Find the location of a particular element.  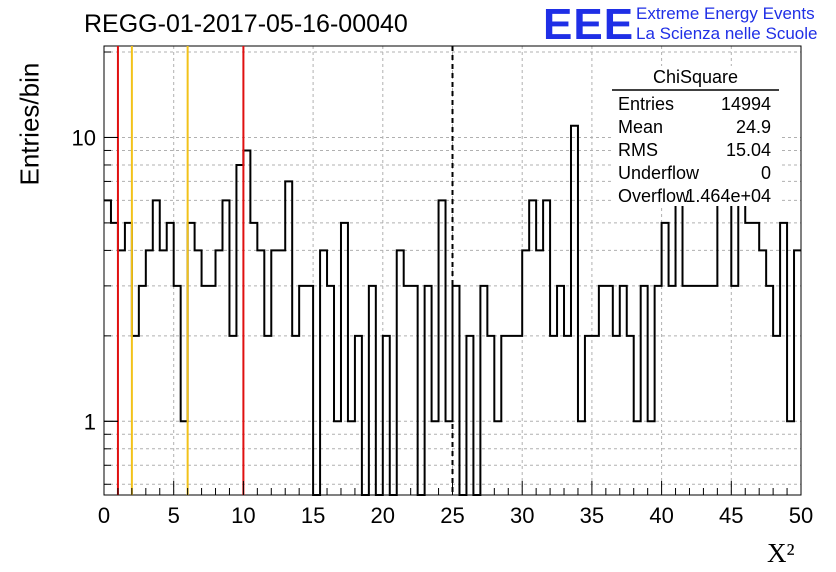

x-tick-label: 45 is located at coordinates (731, 515).